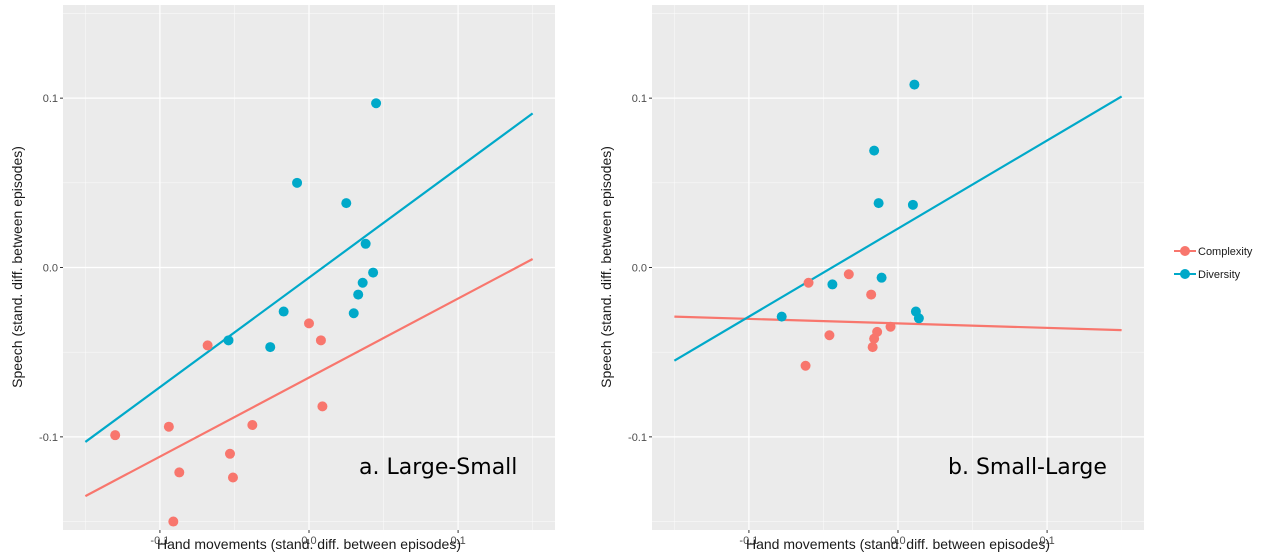 Image resolution: width=1263 pixels, height=554 pixels. I want to click on legend: Complexity Diversity, so click(1213, 263).